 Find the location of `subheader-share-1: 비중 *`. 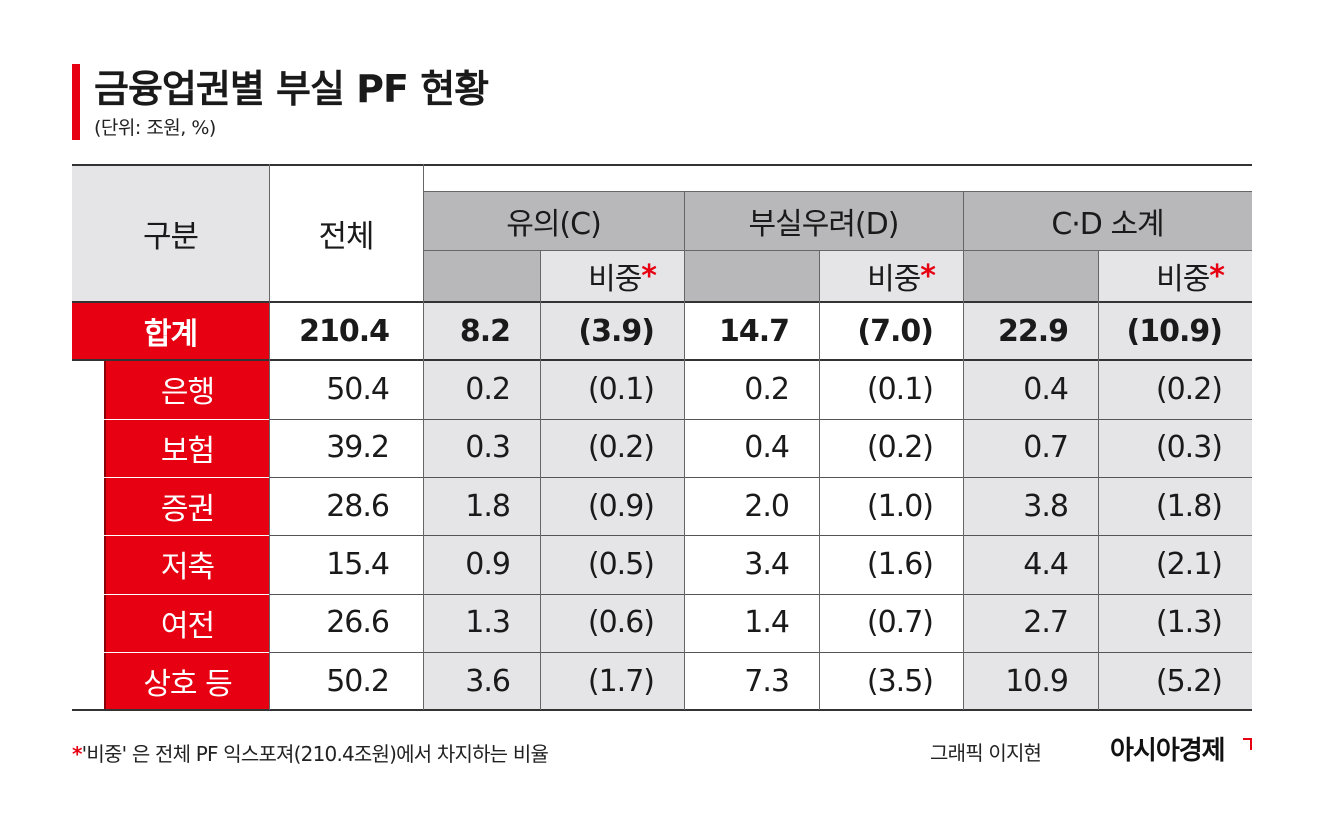

subheader-share-1: 비중 * is located at coordinates (891, 276).